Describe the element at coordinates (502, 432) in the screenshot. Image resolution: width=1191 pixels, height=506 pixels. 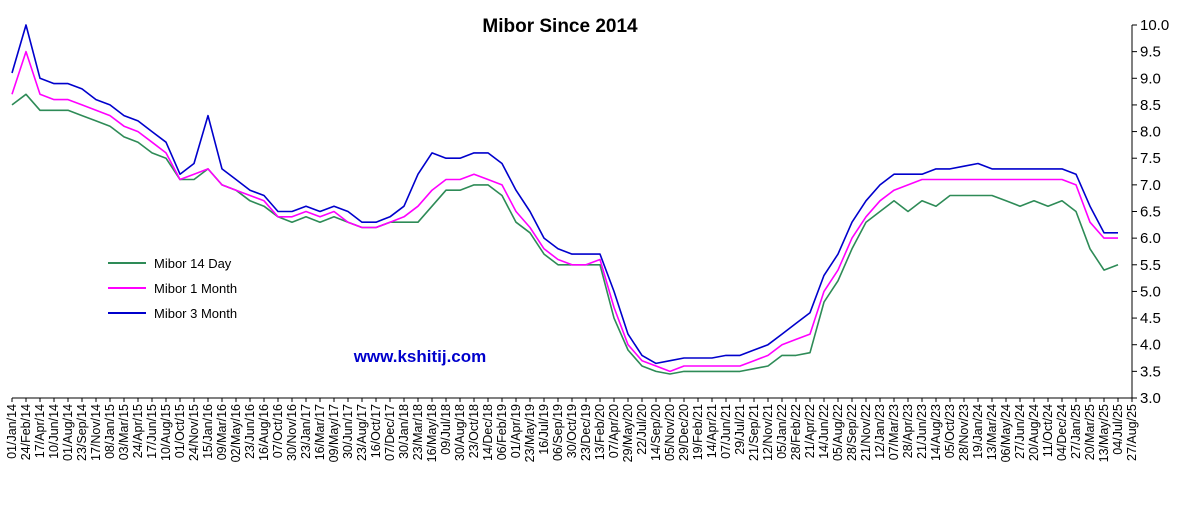
I see `x-tick-label: 06/Feb/19` at that location.